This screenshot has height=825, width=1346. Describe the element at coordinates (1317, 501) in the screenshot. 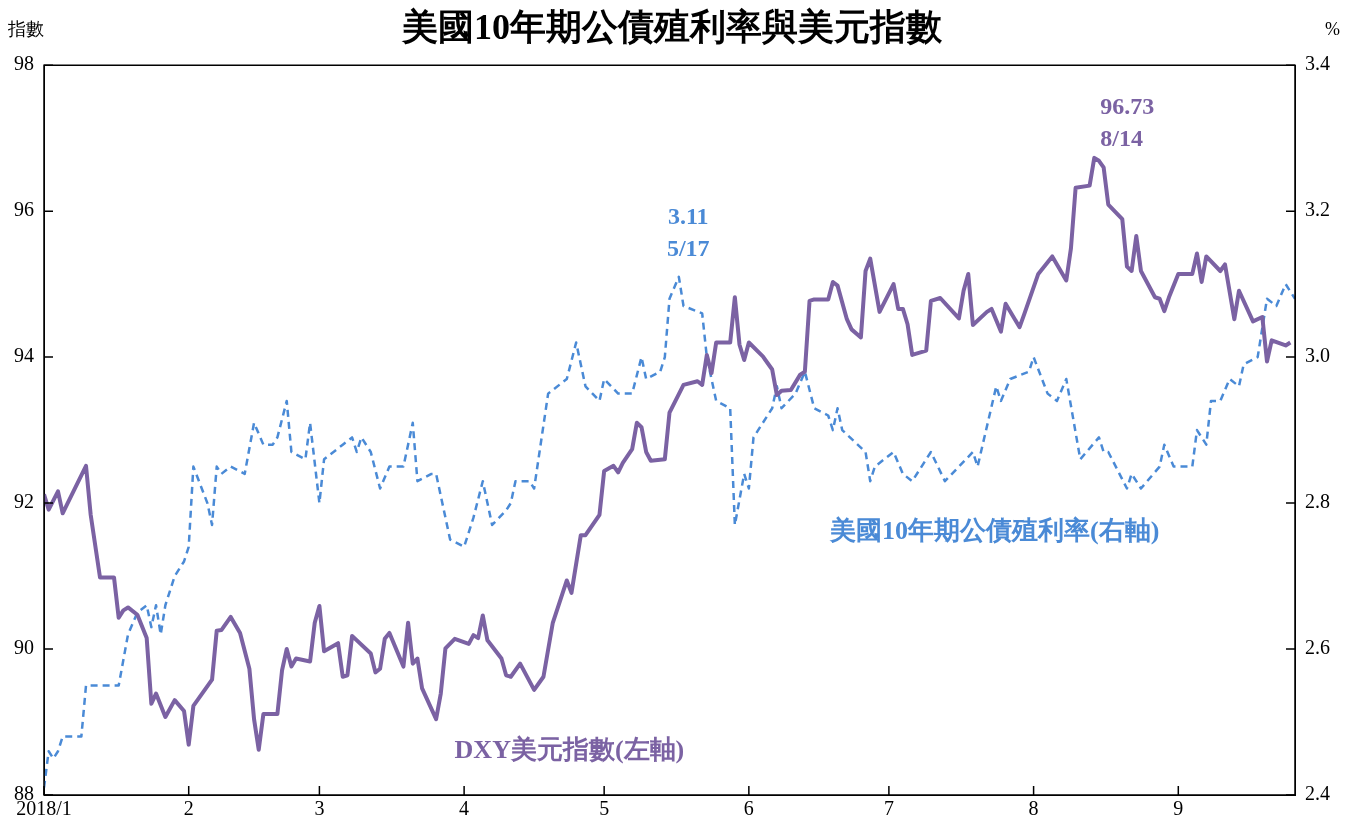

I see `y2-tick-label: 2.8` at that location.